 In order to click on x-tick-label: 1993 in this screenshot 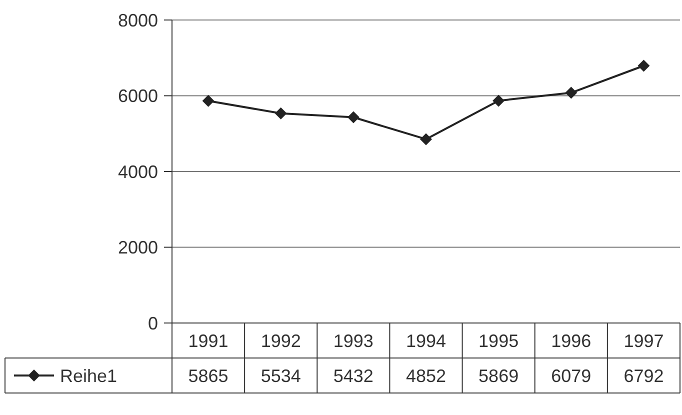, I will do `click(353, 340)`.